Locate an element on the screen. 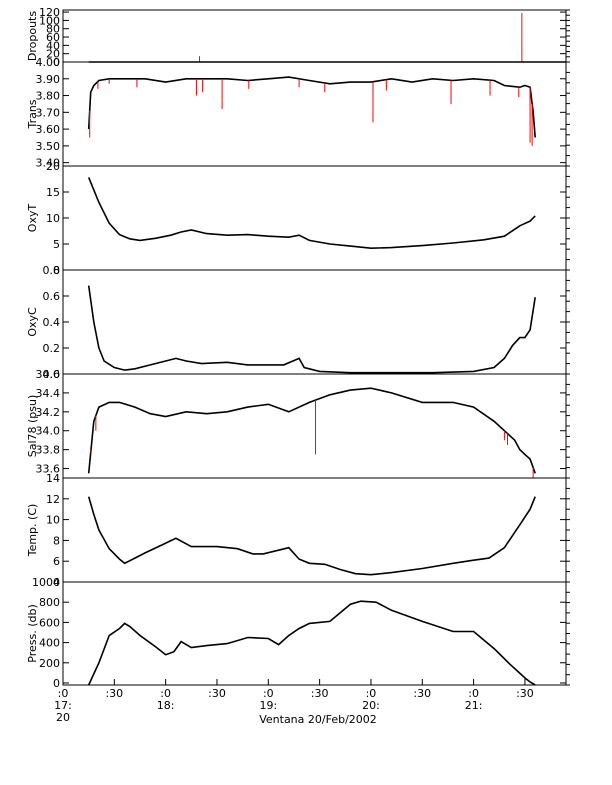 The image size is (612, 785). panel-1: 3.40 3.50 3.60 3.70 3.80 3.90 4.00 Trans is located at coordinates (298, 113).